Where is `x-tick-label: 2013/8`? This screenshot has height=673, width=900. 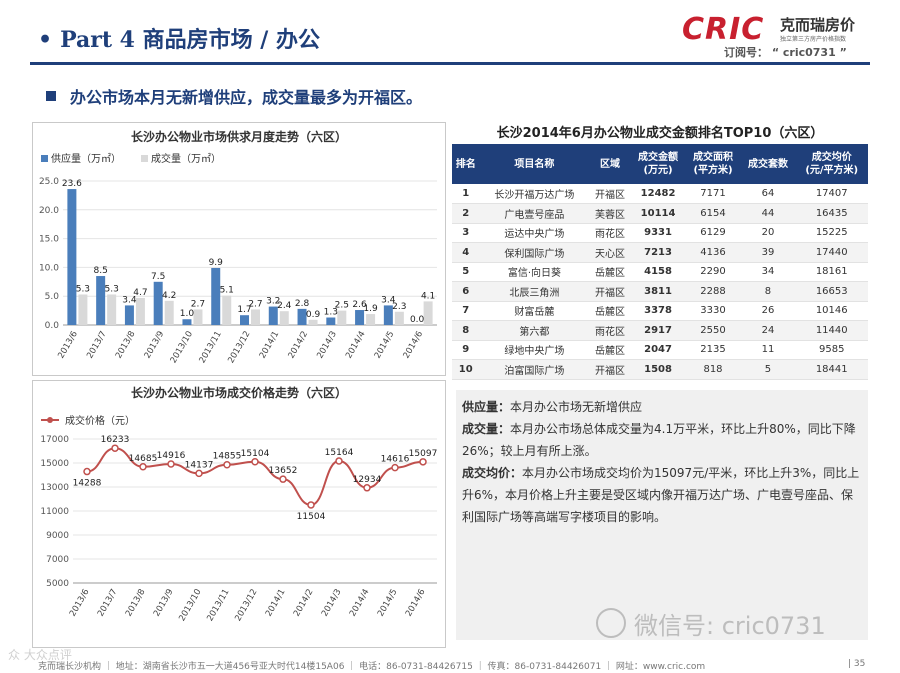 x-tick-label: 2013/8 is located at coordinates (126, 345).